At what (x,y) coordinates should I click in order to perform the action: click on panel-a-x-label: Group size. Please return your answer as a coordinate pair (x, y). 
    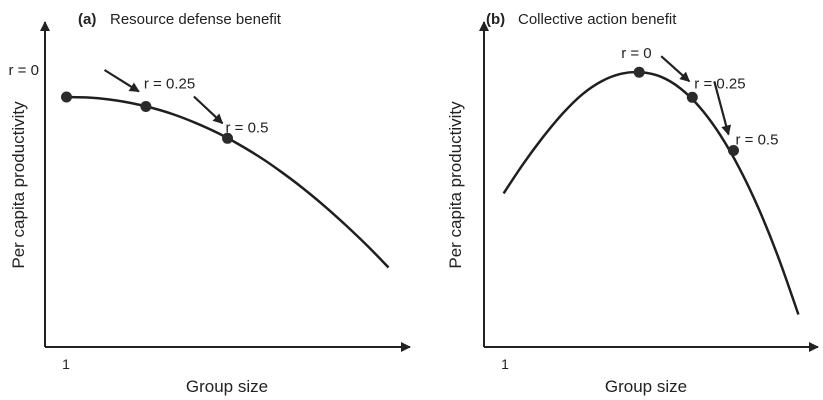
    Looking at the image, I should click on (227, 386).